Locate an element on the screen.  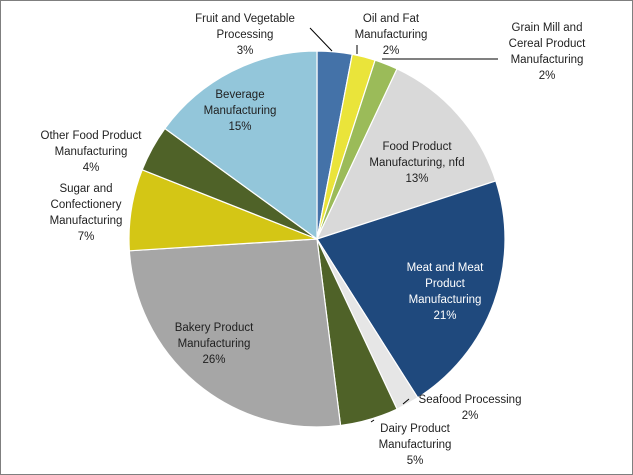
slice-label-9: Sugar and Confectionery Manufacturing 7% is located at coordinates (86, 213).